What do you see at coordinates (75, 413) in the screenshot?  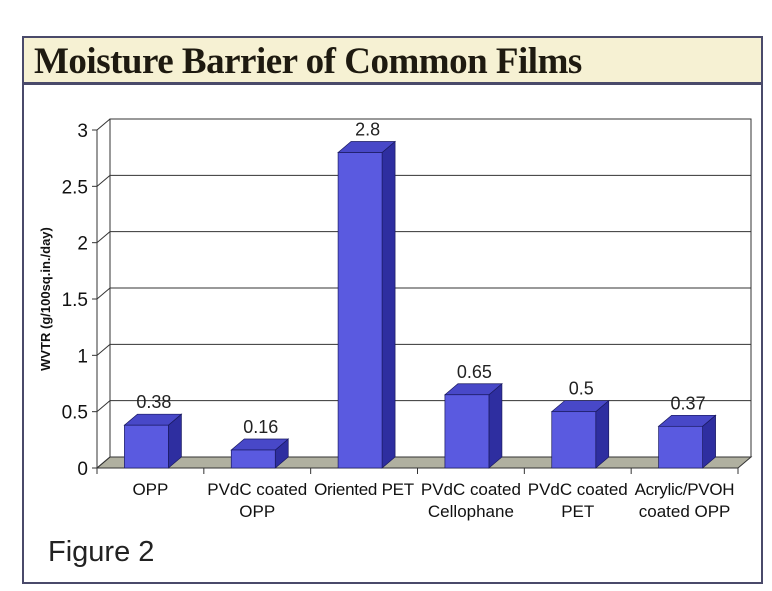 I see `y-tick-label: 0.5` at bounding box center [75, 413].